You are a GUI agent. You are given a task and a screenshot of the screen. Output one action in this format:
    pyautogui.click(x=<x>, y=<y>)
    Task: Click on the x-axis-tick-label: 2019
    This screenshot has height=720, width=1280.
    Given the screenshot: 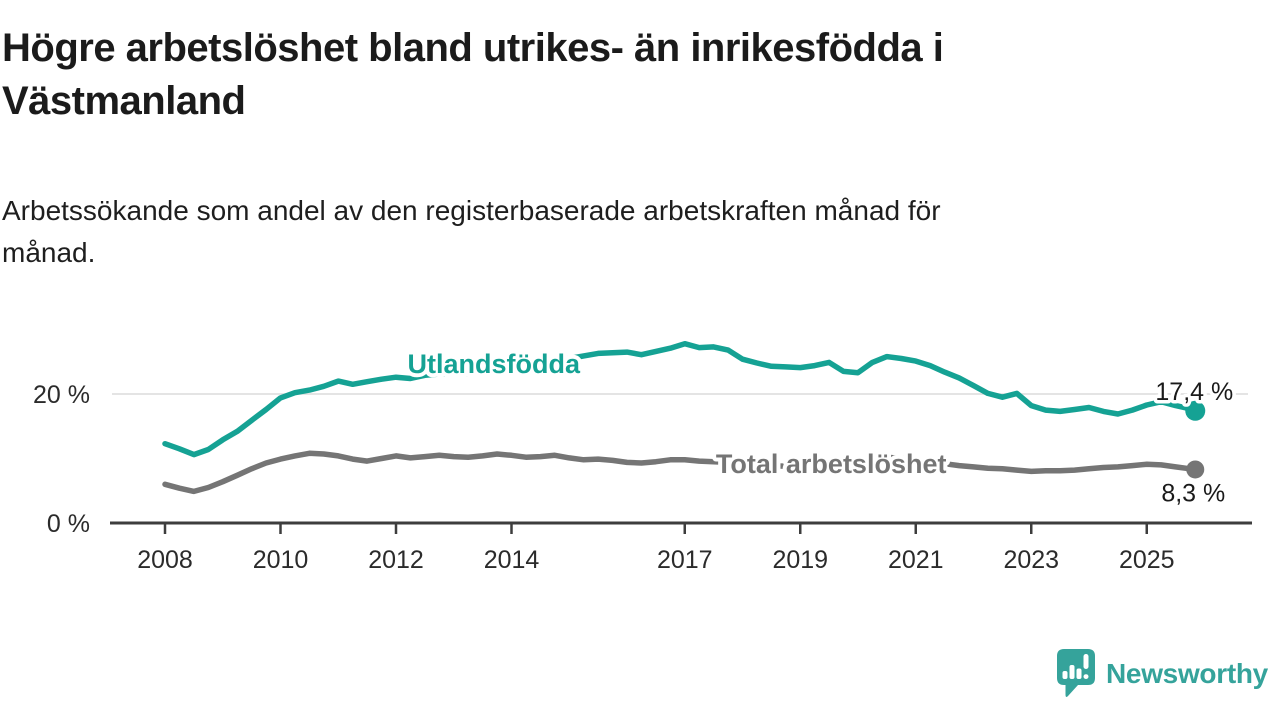 What is the action you would take?
    pyautogui.click(x=800, y=560)
    